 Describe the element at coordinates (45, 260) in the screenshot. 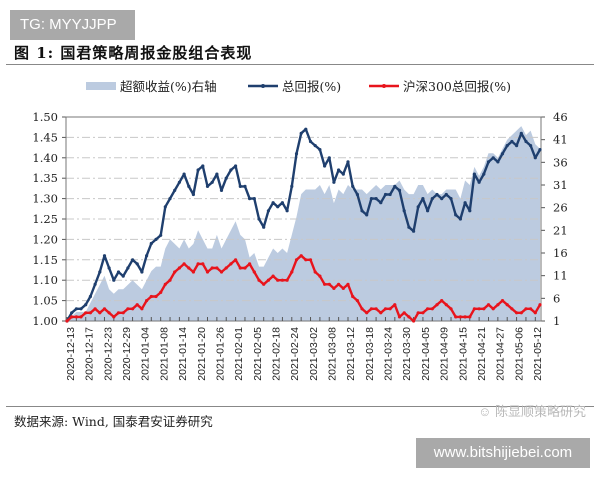

I see `left-axis-tick: 1.15` at that location.